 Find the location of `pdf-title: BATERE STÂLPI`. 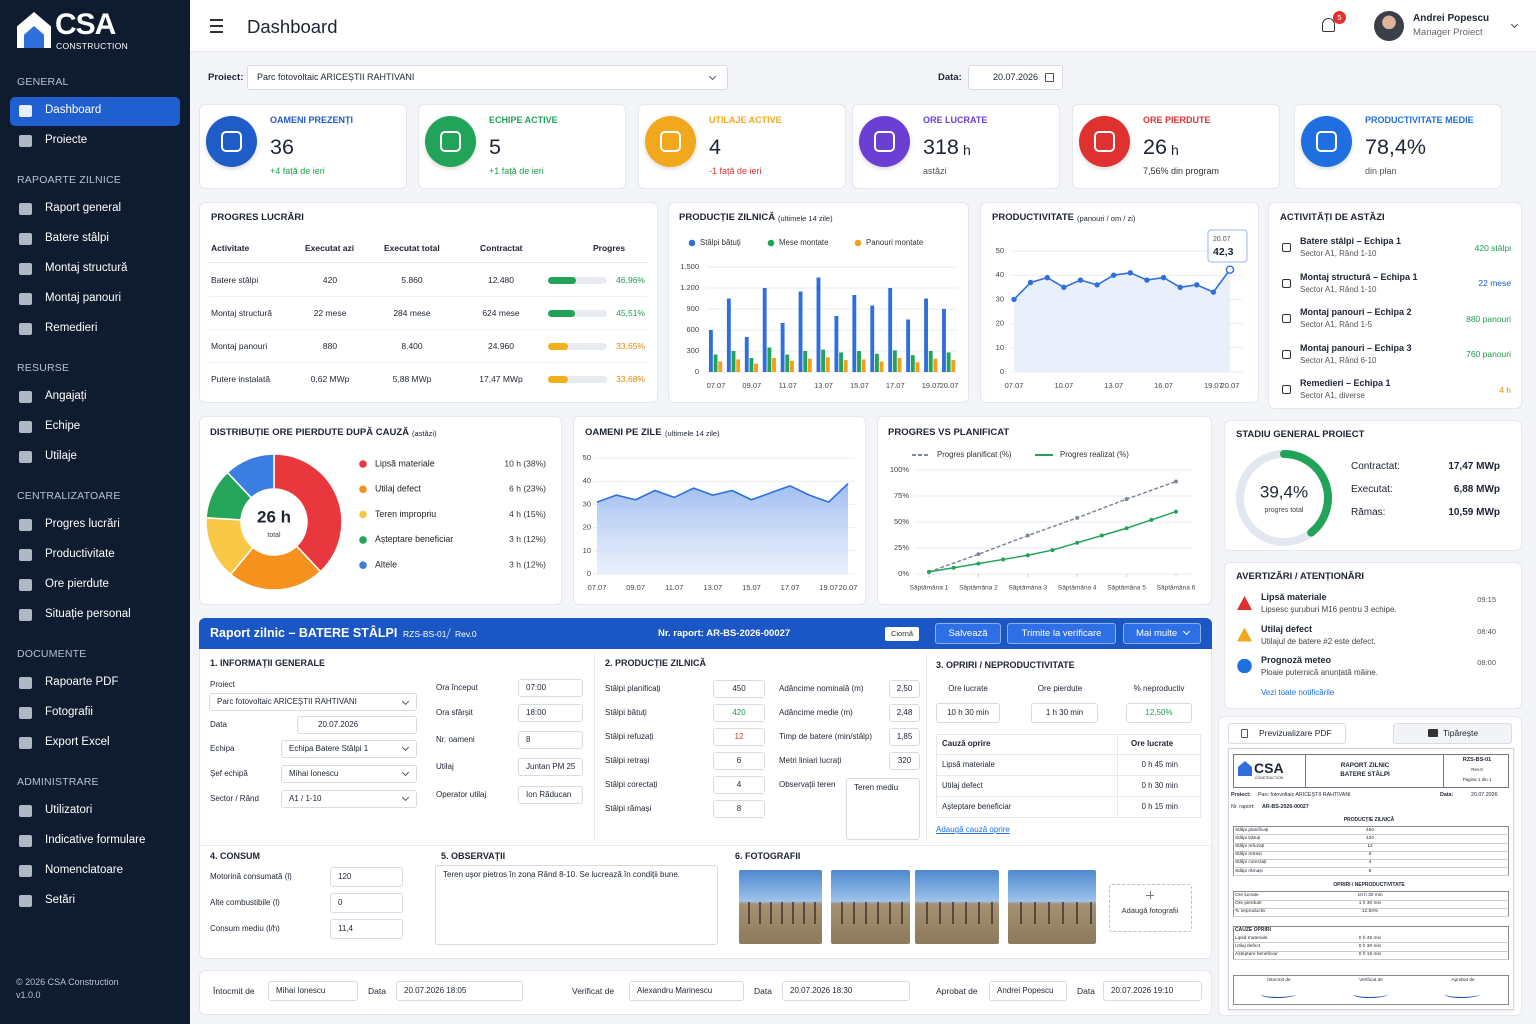

pdf-title: BATERE STÂLPI is located at coordinates (1365, 775).